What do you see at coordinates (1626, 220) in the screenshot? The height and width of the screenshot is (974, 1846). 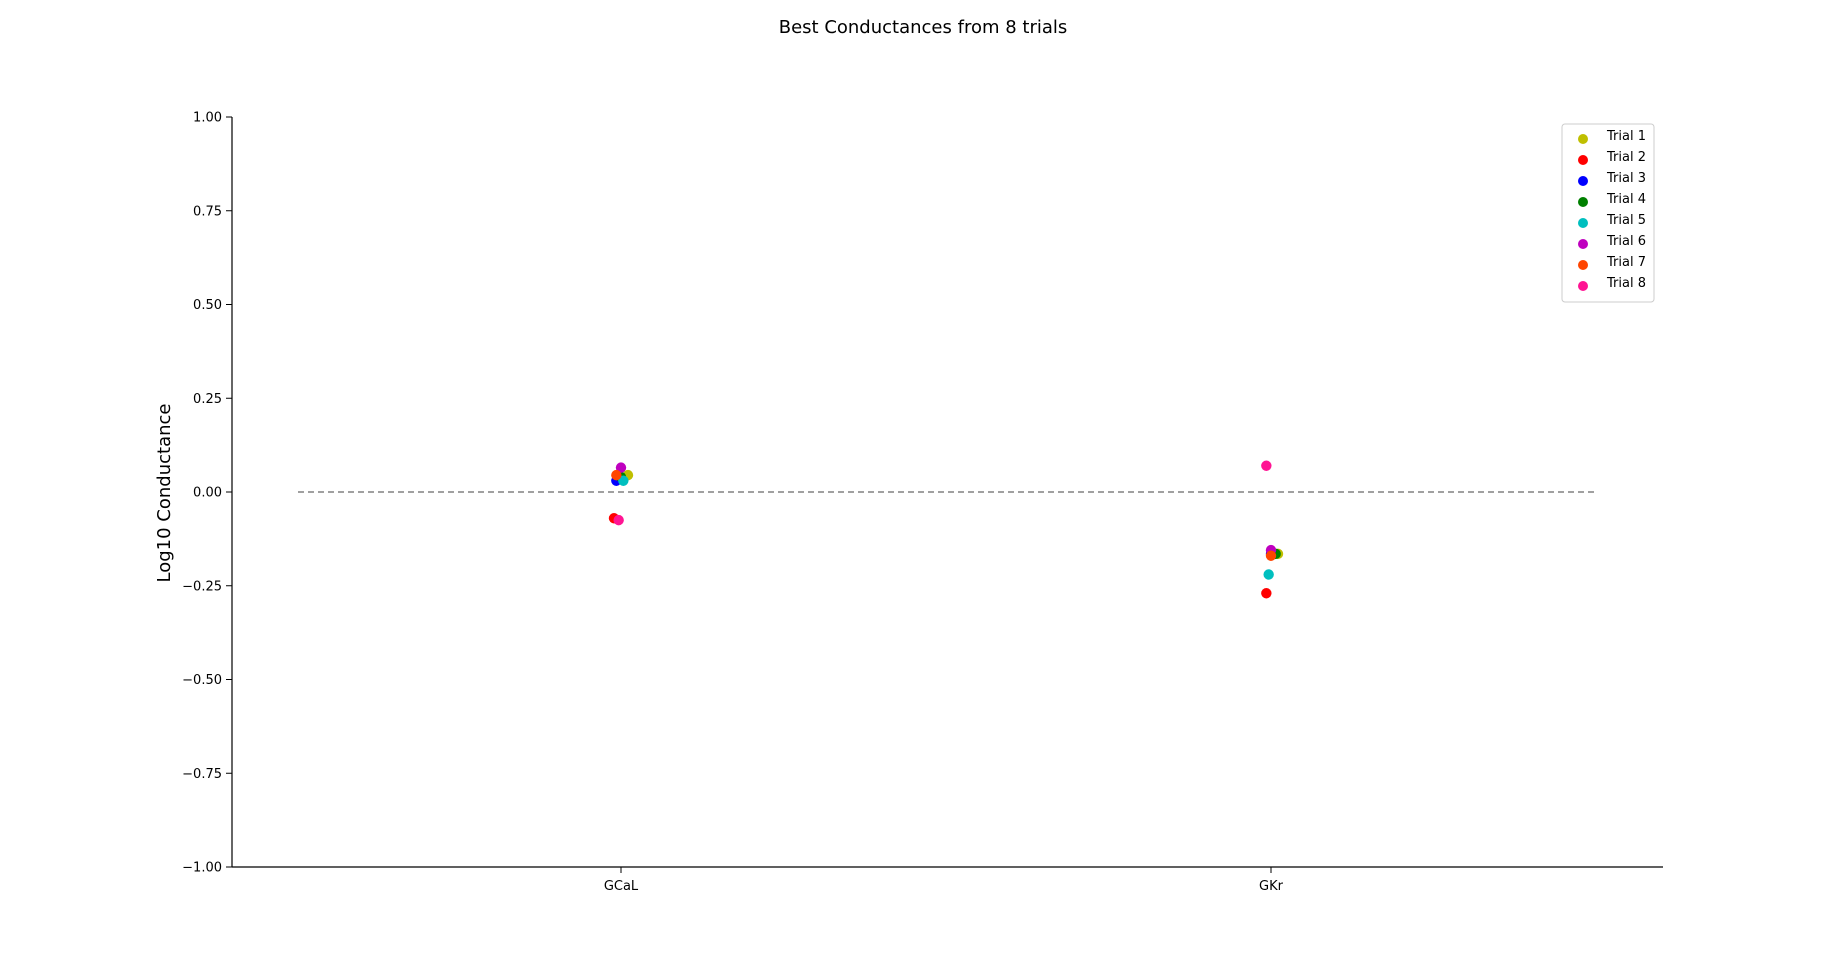 I see `legend-label: Trial 5` at bounding box center [1626, 220].